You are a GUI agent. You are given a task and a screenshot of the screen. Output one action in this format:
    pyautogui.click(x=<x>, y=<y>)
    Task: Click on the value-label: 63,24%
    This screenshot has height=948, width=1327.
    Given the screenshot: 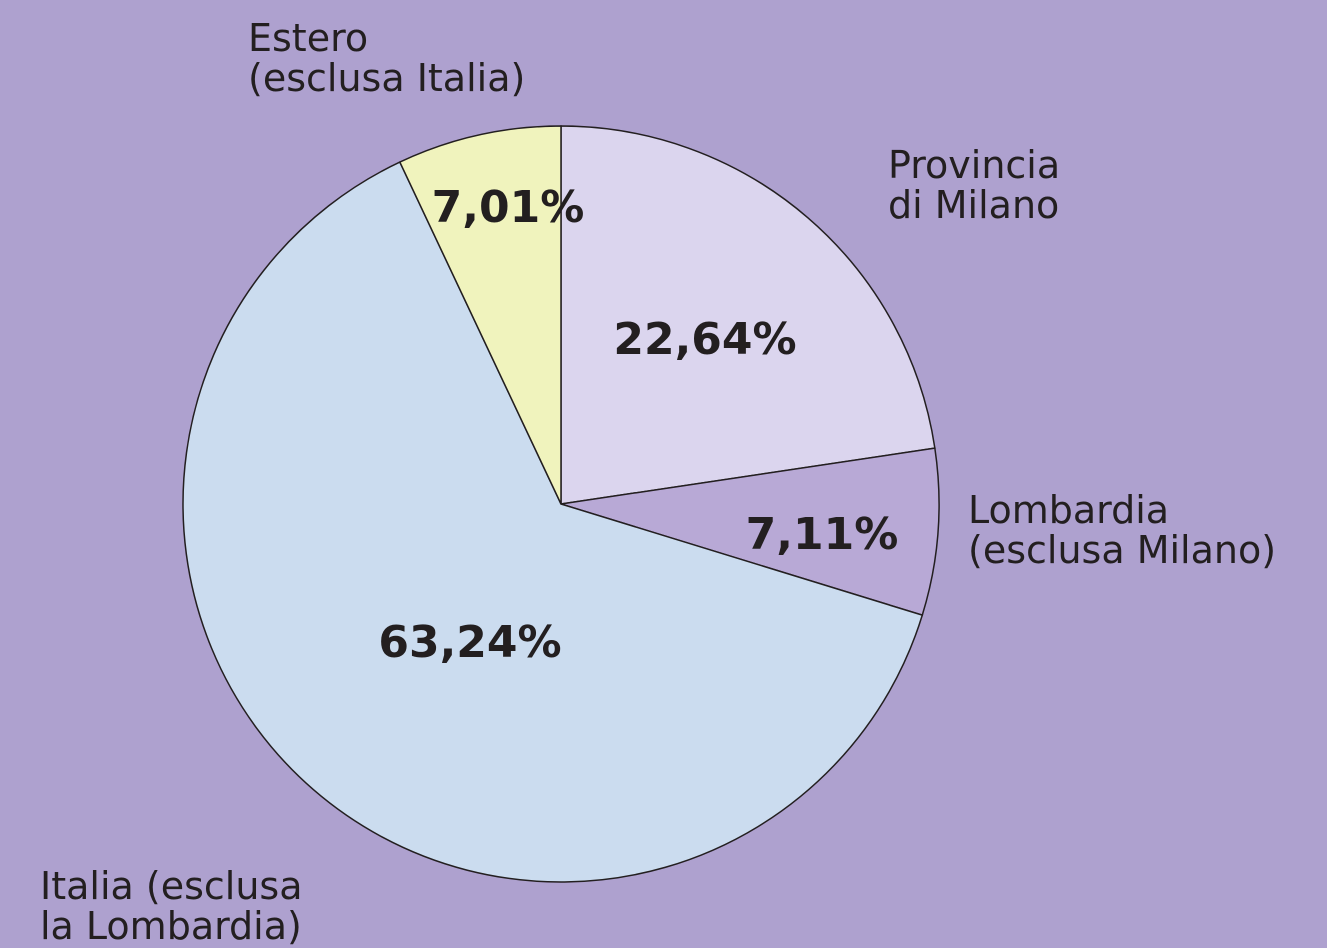 What is the action you would take?
    pyautogui.click(x=469, y=642)
    